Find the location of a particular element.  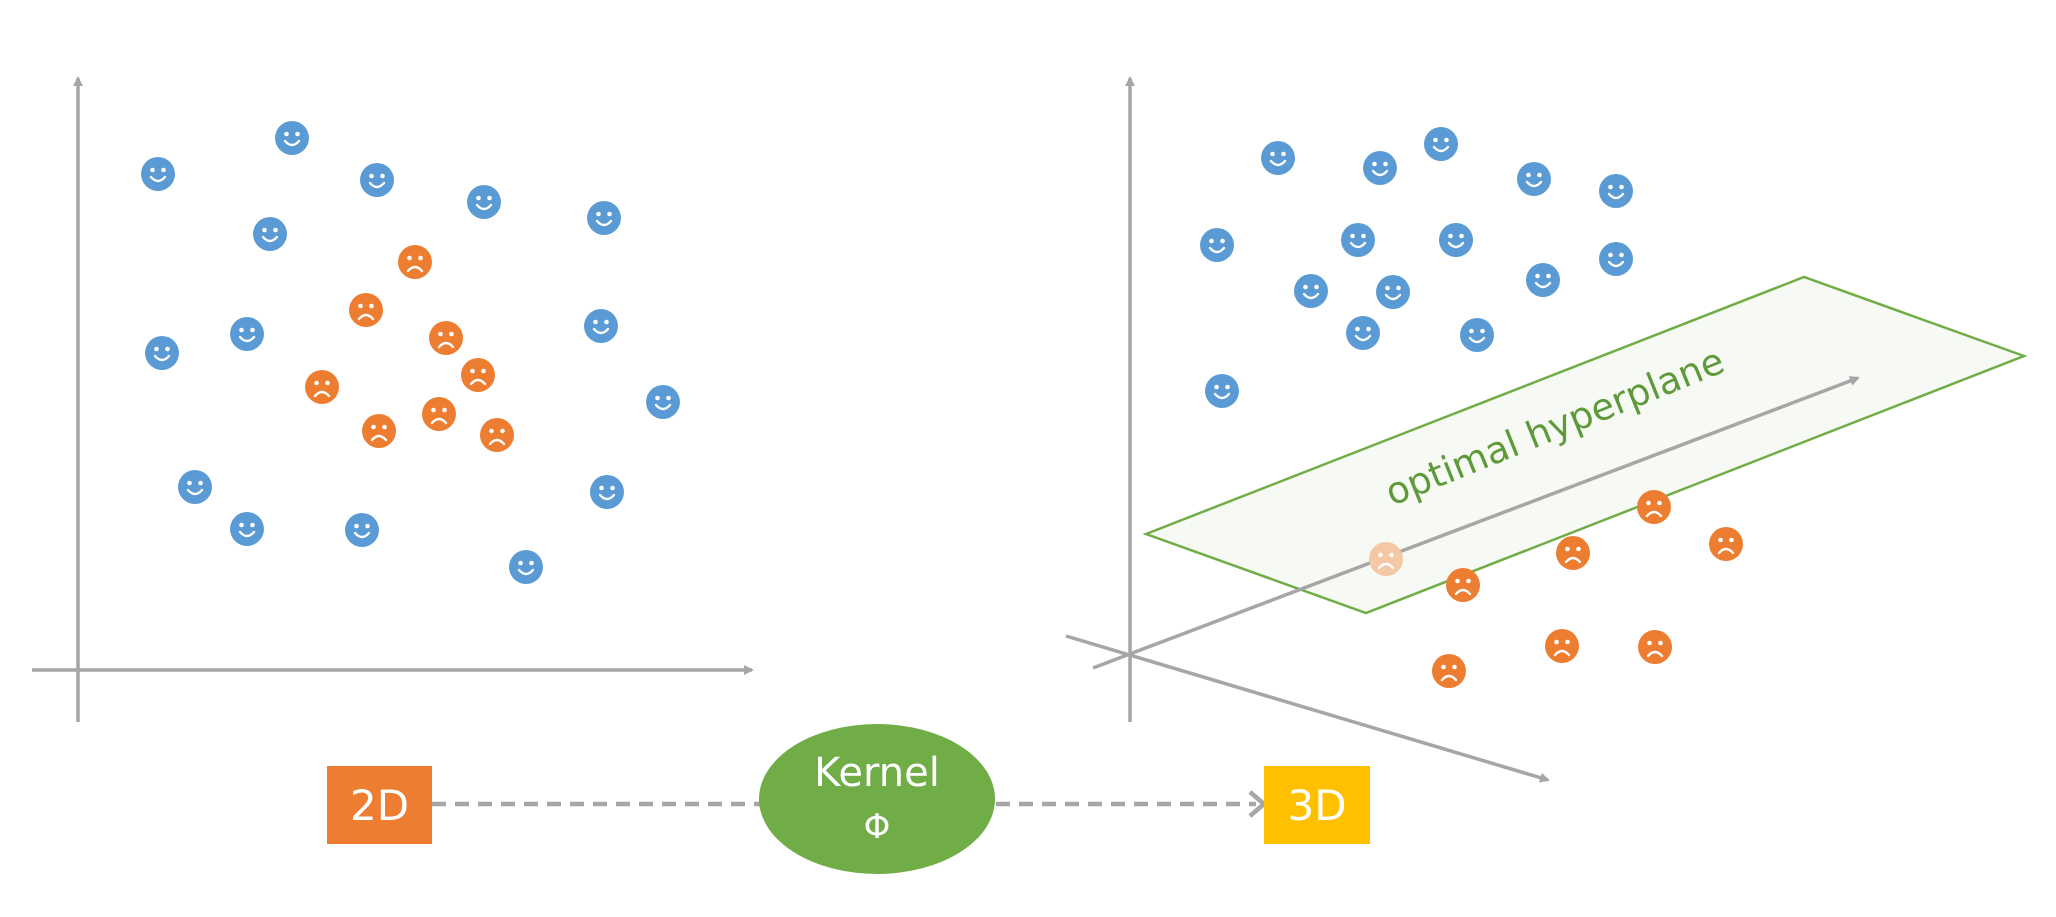

points-2d is located at coordinates (410, 352).